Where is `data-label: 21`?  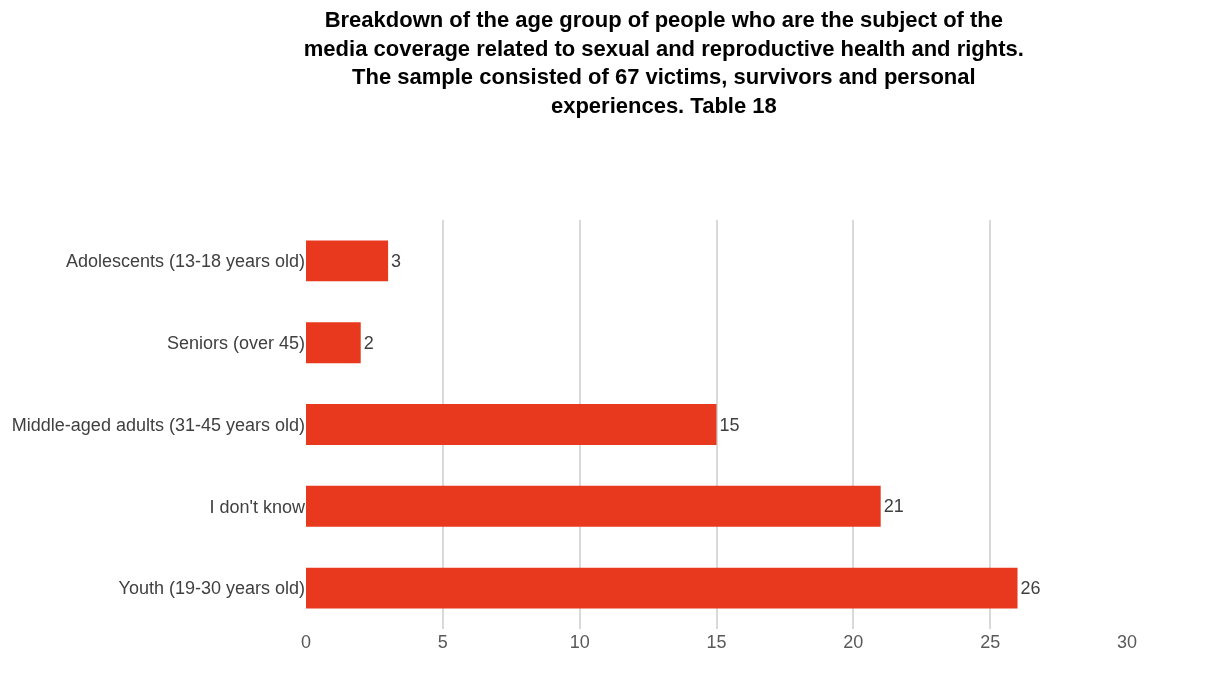 data-label: 21 is located at coordinates (893, 506).